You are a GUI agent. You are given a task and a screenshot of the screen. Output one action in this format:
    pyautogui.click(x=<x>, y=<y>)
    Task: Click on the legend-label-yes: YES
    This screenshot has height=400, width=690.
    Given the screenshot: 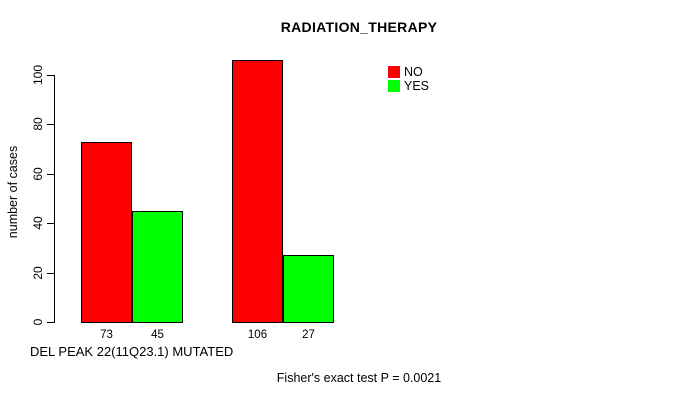 What is the action you would take?
    pyautogui.click(x=417, y=86)
    